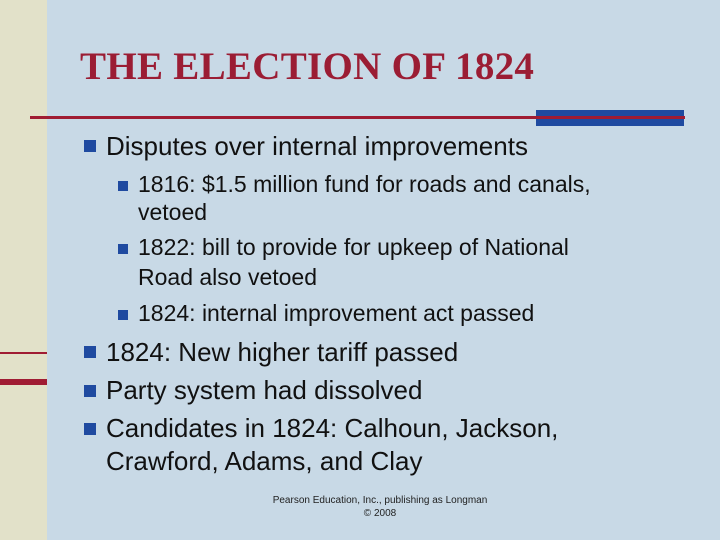 This screenshot has height=540, width=720. What do you see at coordinates (336, 313) in the screenshot?
I see `sub-bullet-item: 1824: internal improvement act passed` at bounding box center [336, 313].